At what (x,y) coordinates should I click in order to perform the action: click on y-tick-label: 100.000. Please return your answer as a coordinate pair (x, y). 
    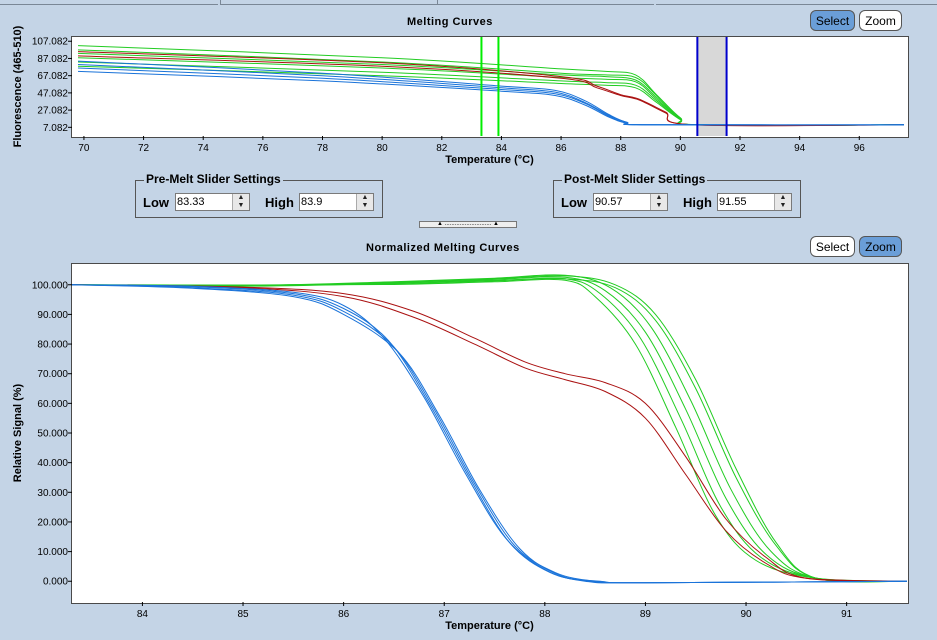
    Looking at the image, I should click on (50, 285).